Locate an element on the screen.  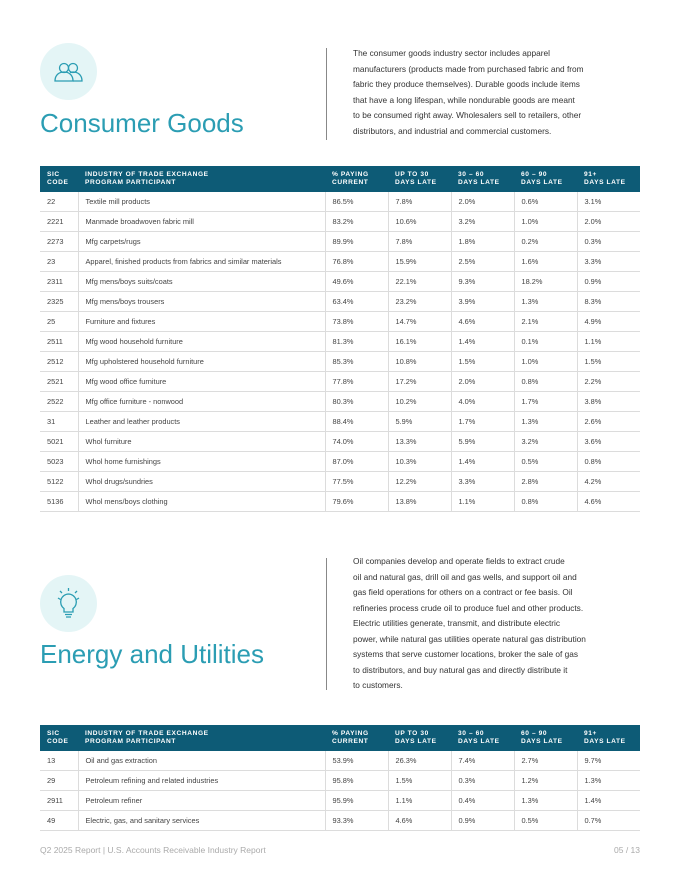
header-cell: 91+ DAYS LATE is located at coordinates (608, 179).